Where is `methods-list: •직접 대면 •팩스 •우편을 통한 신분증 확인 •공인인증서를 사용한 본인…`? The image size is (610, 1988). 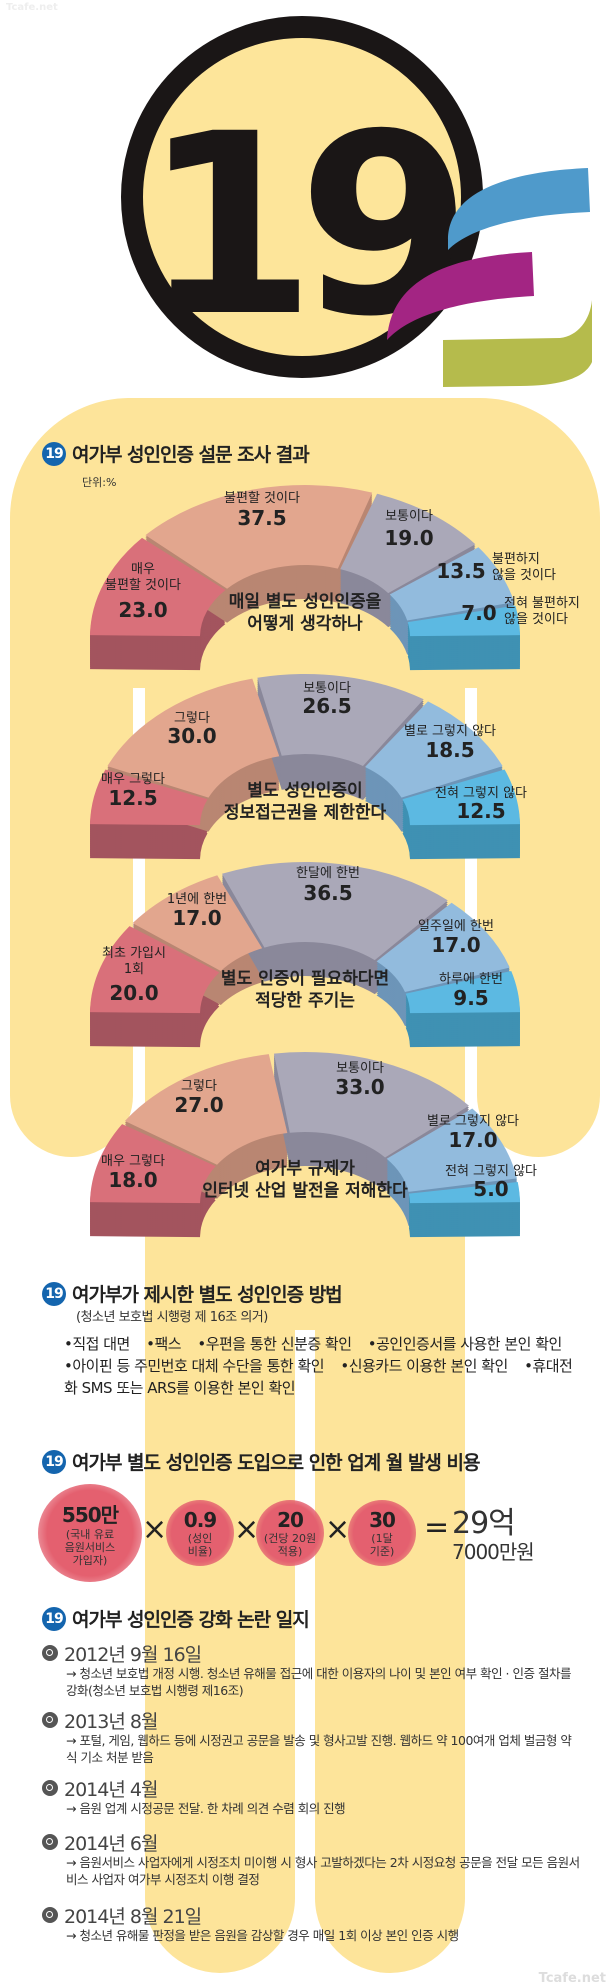 methods-list: •직접 대면 •팩스 •우편을 통한 신분증 확인 •공인인증서를 사용한 본인… is located at coordinates (324, 1366).